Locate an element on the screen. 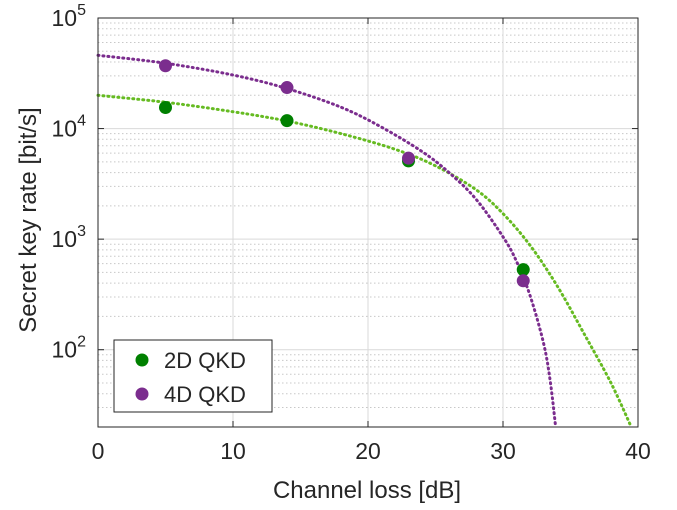 This screenshot has height=510, width=677. y-tick-labels: 10² 10³ 10⁴ 10⁵ is located at coordinates (69, 182).